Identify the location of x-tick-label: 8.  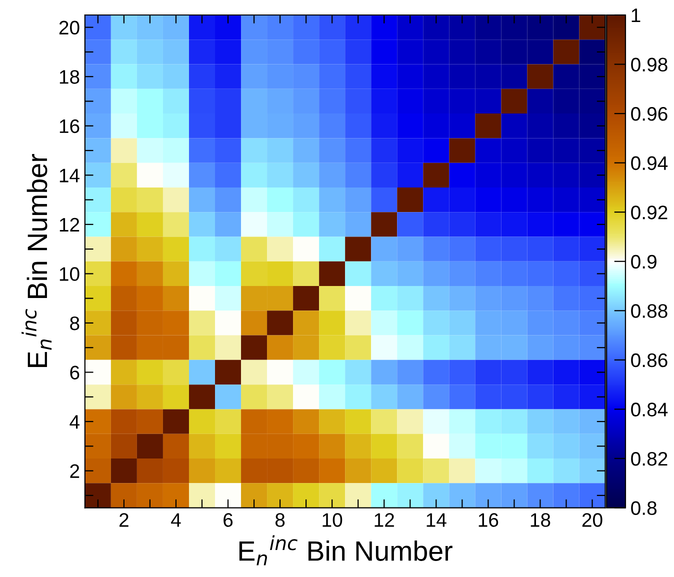
(280, 520).